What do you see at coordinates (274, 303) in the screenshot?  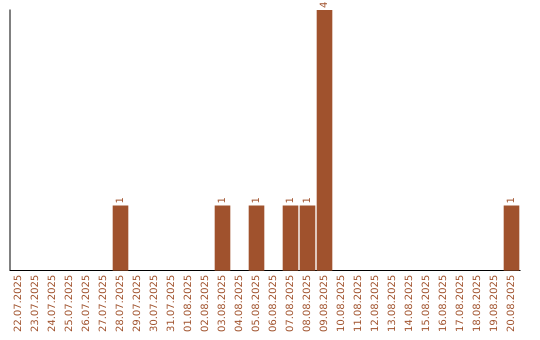 I see `x-tick-label: 06.08.2025` at bounding box center [274, 303].